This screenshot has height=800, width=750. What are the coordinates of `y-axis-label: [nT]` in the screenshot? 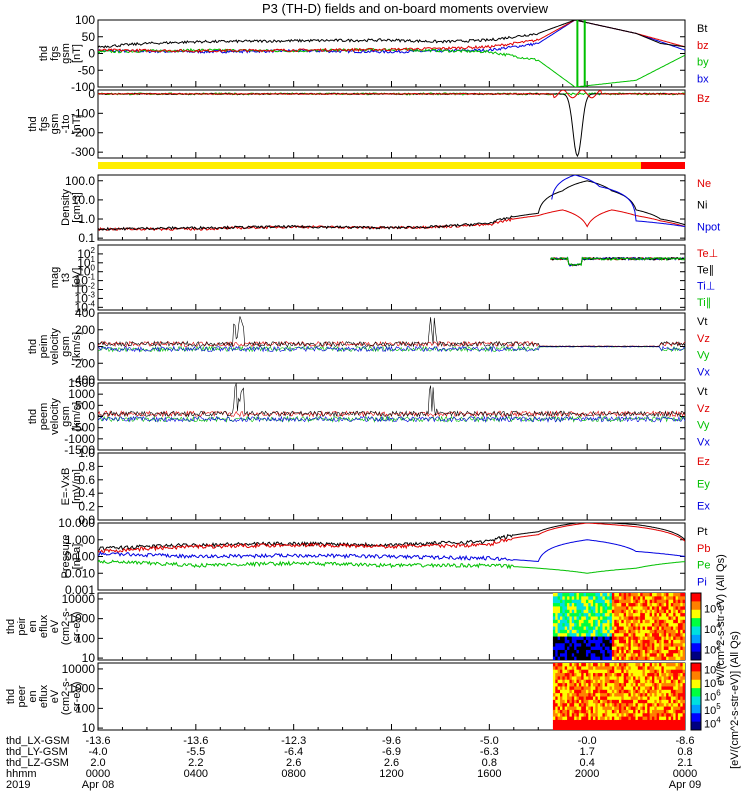 It's located at (77, 53).